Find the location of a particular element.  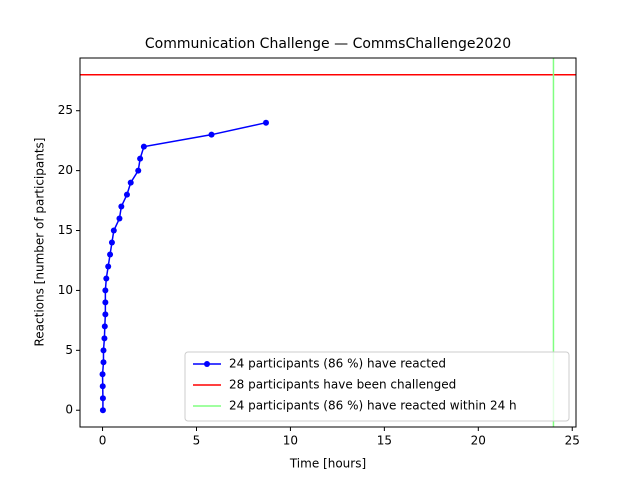

x-axis-label: Time [hours] is located at coordinates (327, 464).